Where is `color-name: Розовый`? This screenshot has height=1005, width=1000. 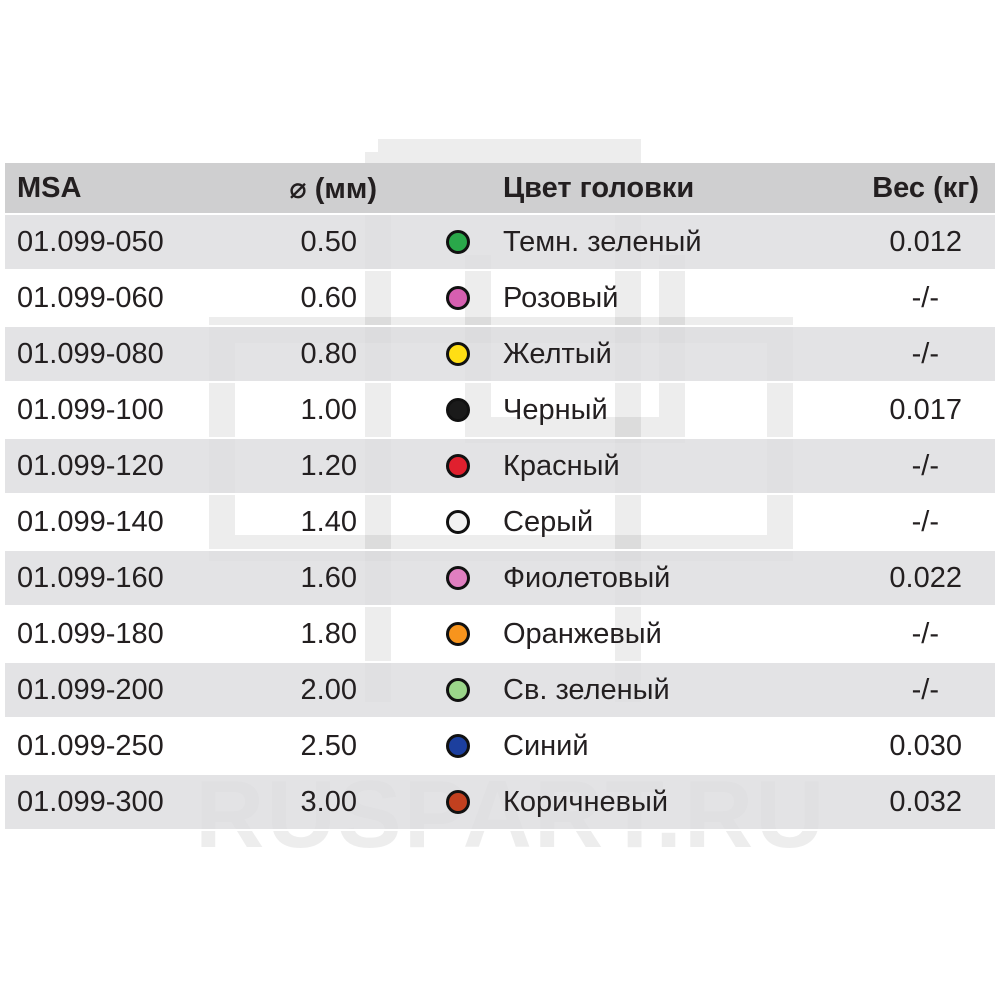 color-name: Розовый is located at coordinates (561, 297).